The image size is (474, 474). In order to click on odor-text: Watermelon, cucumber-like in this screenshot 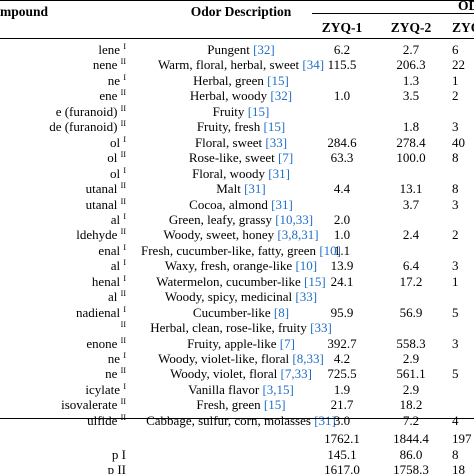, I will do `click(230, 281)`.